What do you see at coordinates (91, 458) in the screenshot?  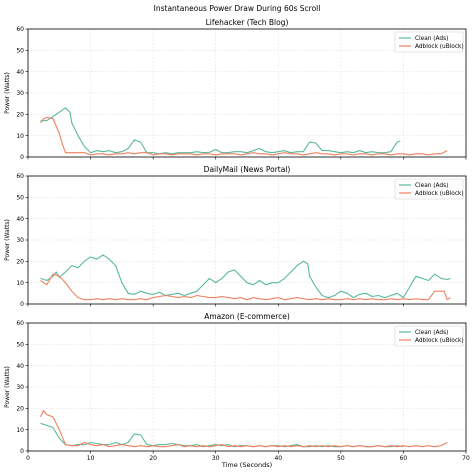 I see `x-tick-label: 10` at bounding box center [91, 458].